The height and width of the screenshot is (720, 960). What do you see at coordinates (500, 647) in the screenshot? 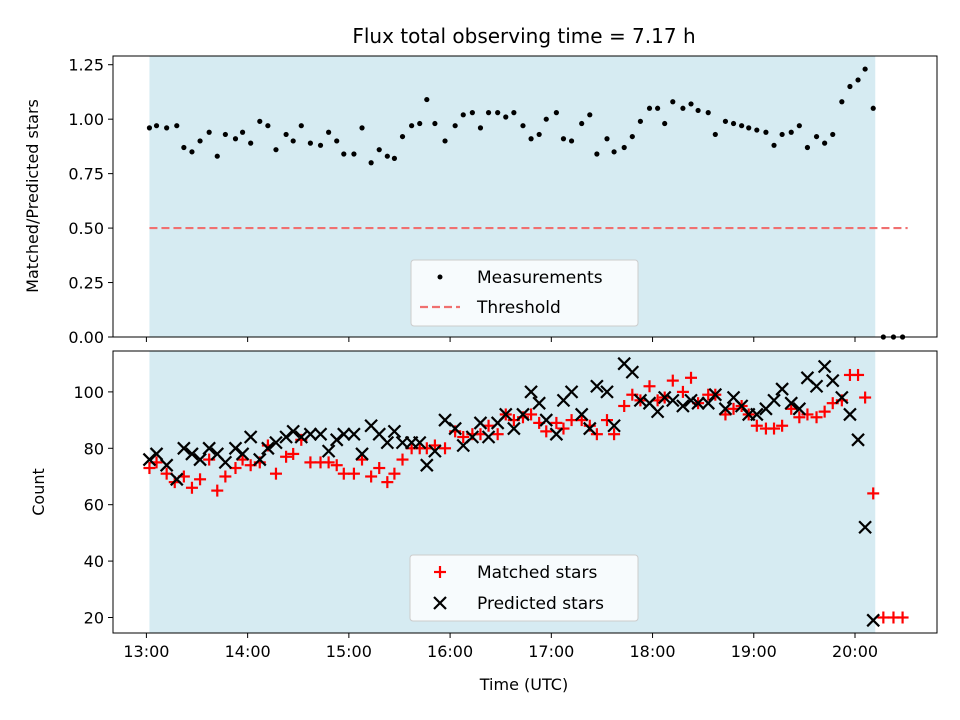
I see `bottom-x-ticks: 13:00 14:00 15:00 16:00 17:00 18:00 19:00 20:00` at bounding box center [500, 647].